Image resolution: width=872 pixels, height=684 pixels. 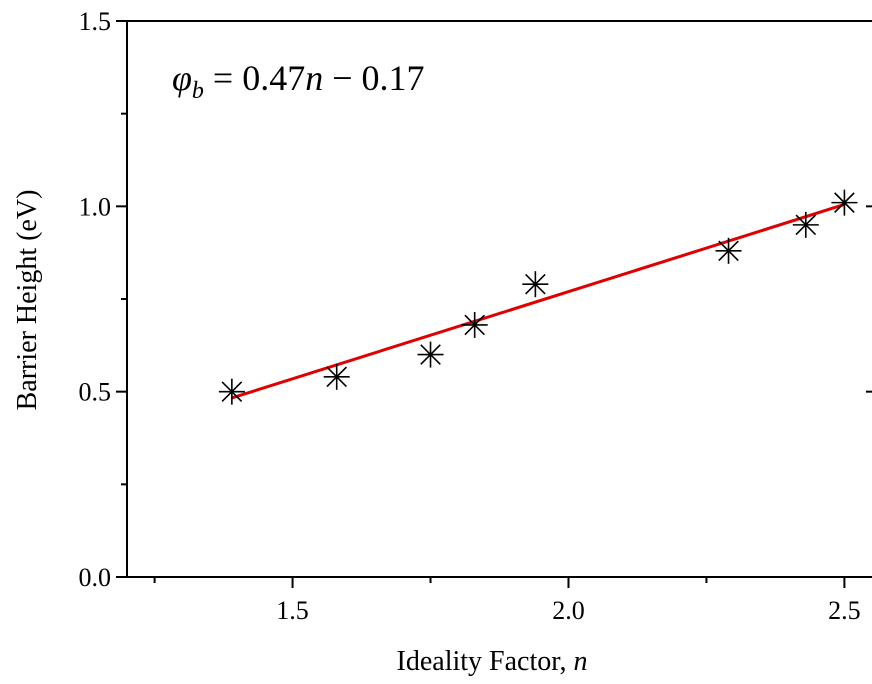 I want to click on x-tick-label: 2.5, so click(x=844, y=610).